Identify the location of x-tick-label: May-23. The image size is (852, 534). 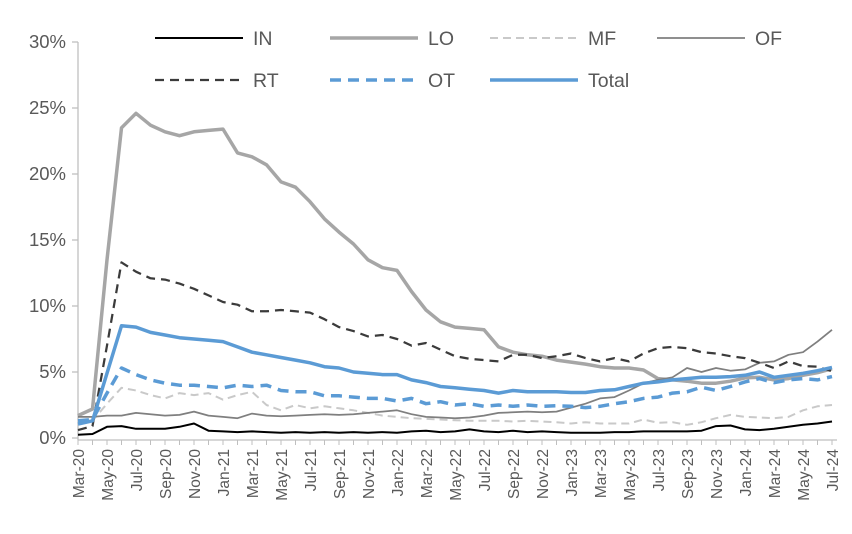
(630, 475).